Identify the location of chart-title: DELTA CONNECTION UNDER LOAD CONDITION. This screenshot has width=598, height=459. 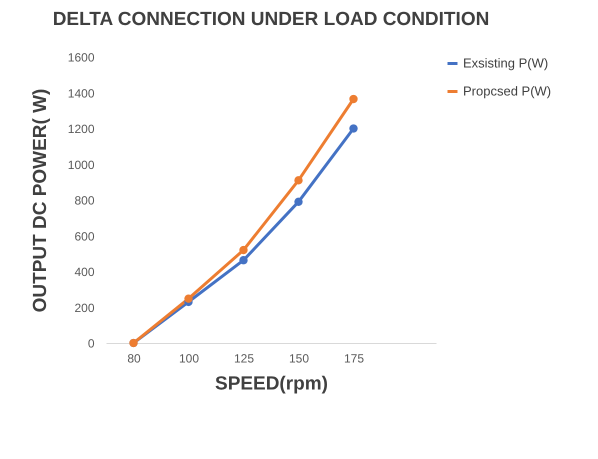
(271, 19).